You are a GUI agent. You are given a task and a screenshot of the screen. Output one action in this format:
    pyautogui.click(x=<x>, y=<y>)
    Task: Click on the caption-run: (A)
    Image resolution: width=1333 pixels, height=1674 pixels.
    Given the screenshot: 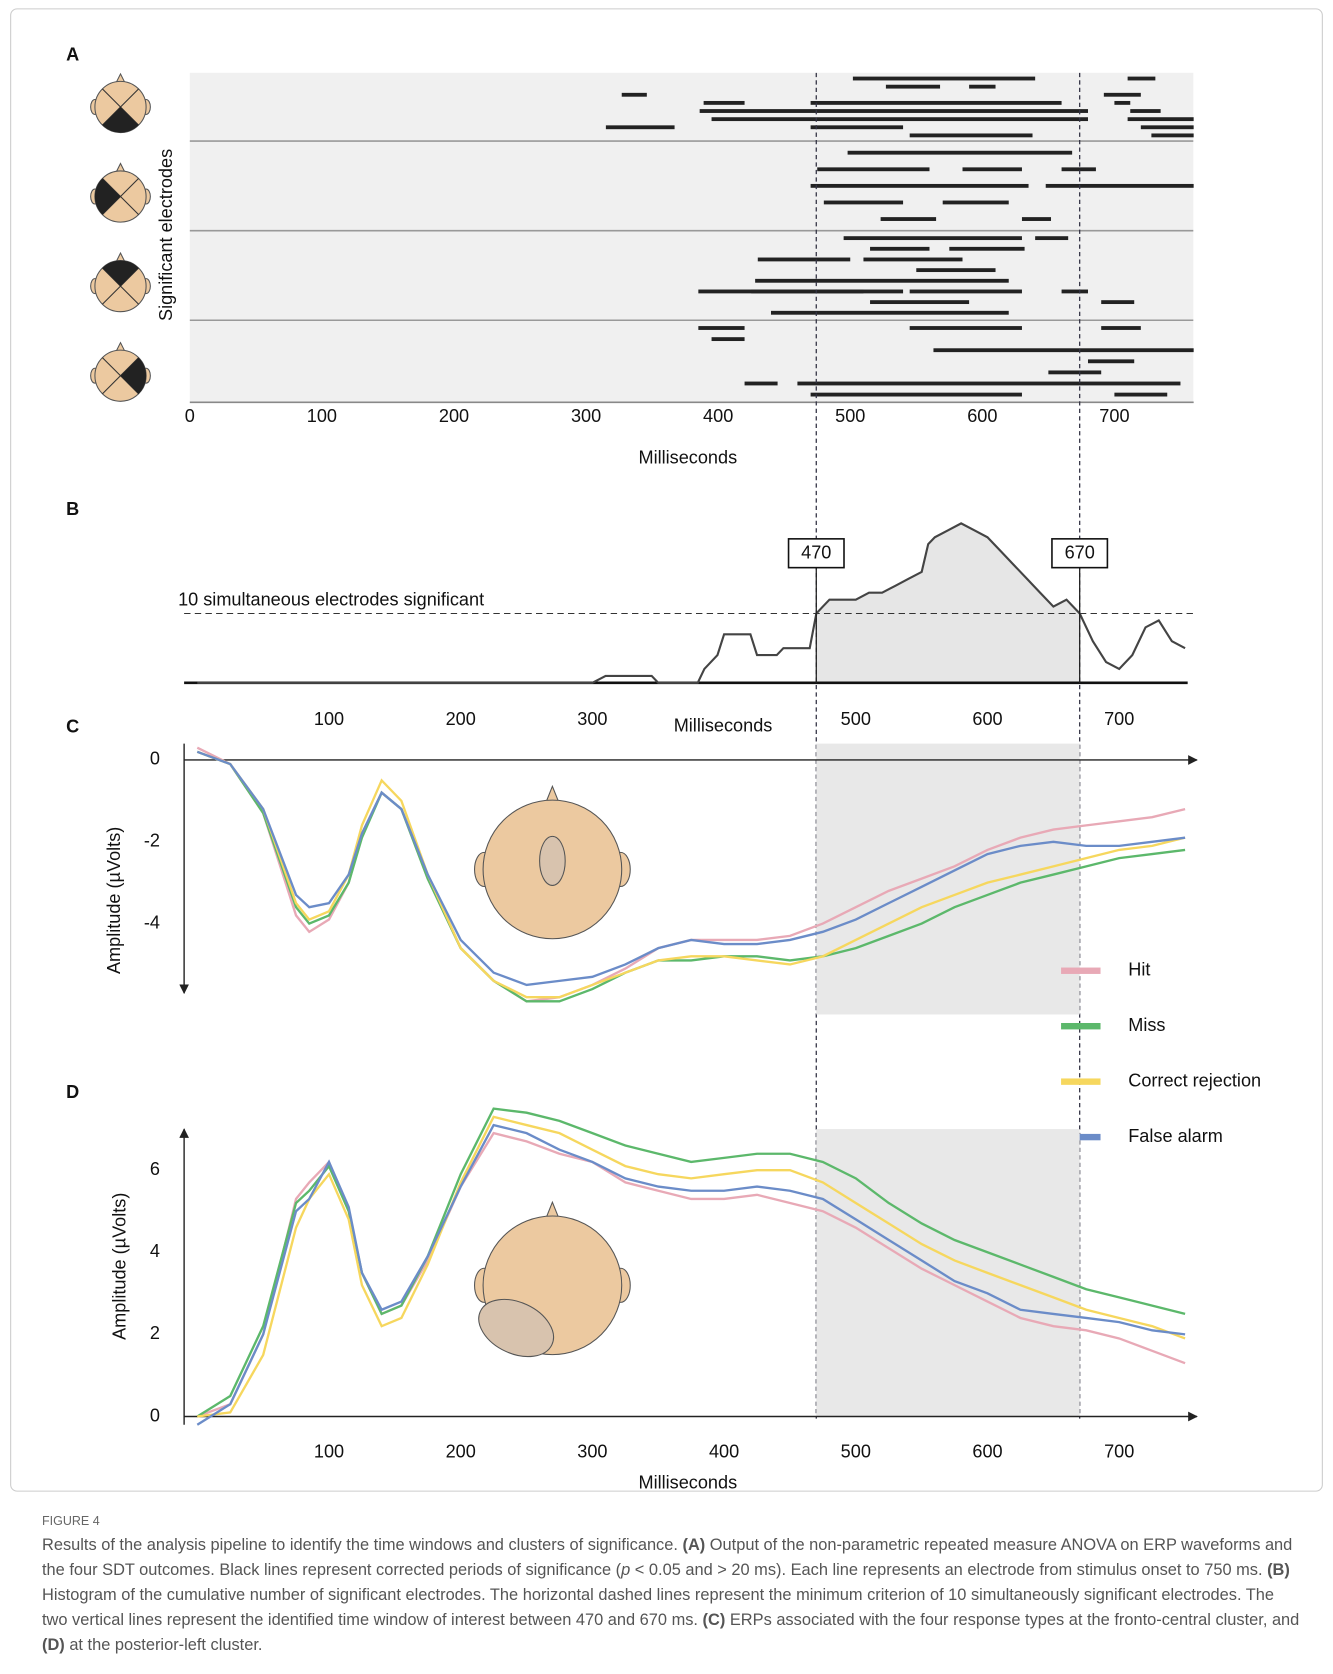 What is the action you would take?
    pyautogui.click(x=694, y=1545)
    